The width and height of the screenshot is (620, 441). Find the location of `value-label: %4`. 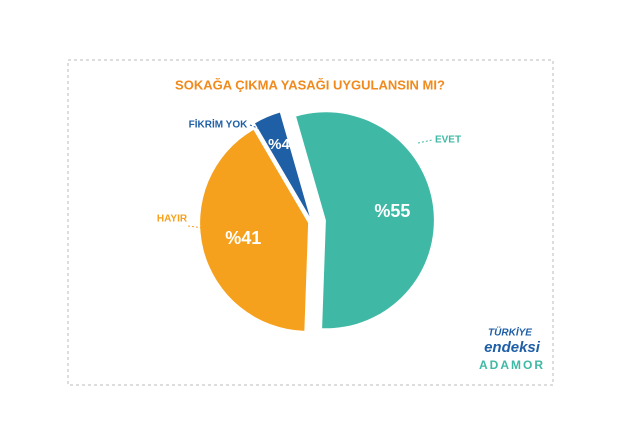

value-label: %4 is located at coordinates (279, 144).